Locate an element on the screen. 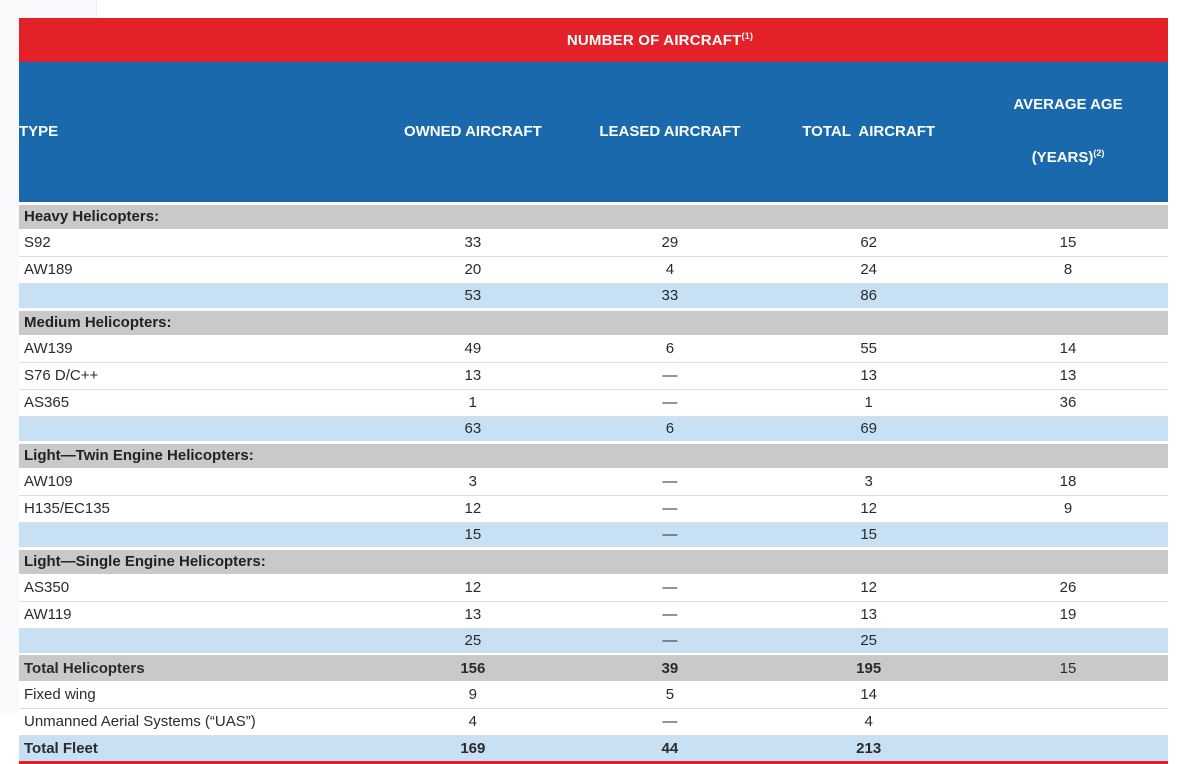 The height and width of the screenshot is (764, 1178). table-row: AW109 3—3 18 is located at coordinates (593, 482).